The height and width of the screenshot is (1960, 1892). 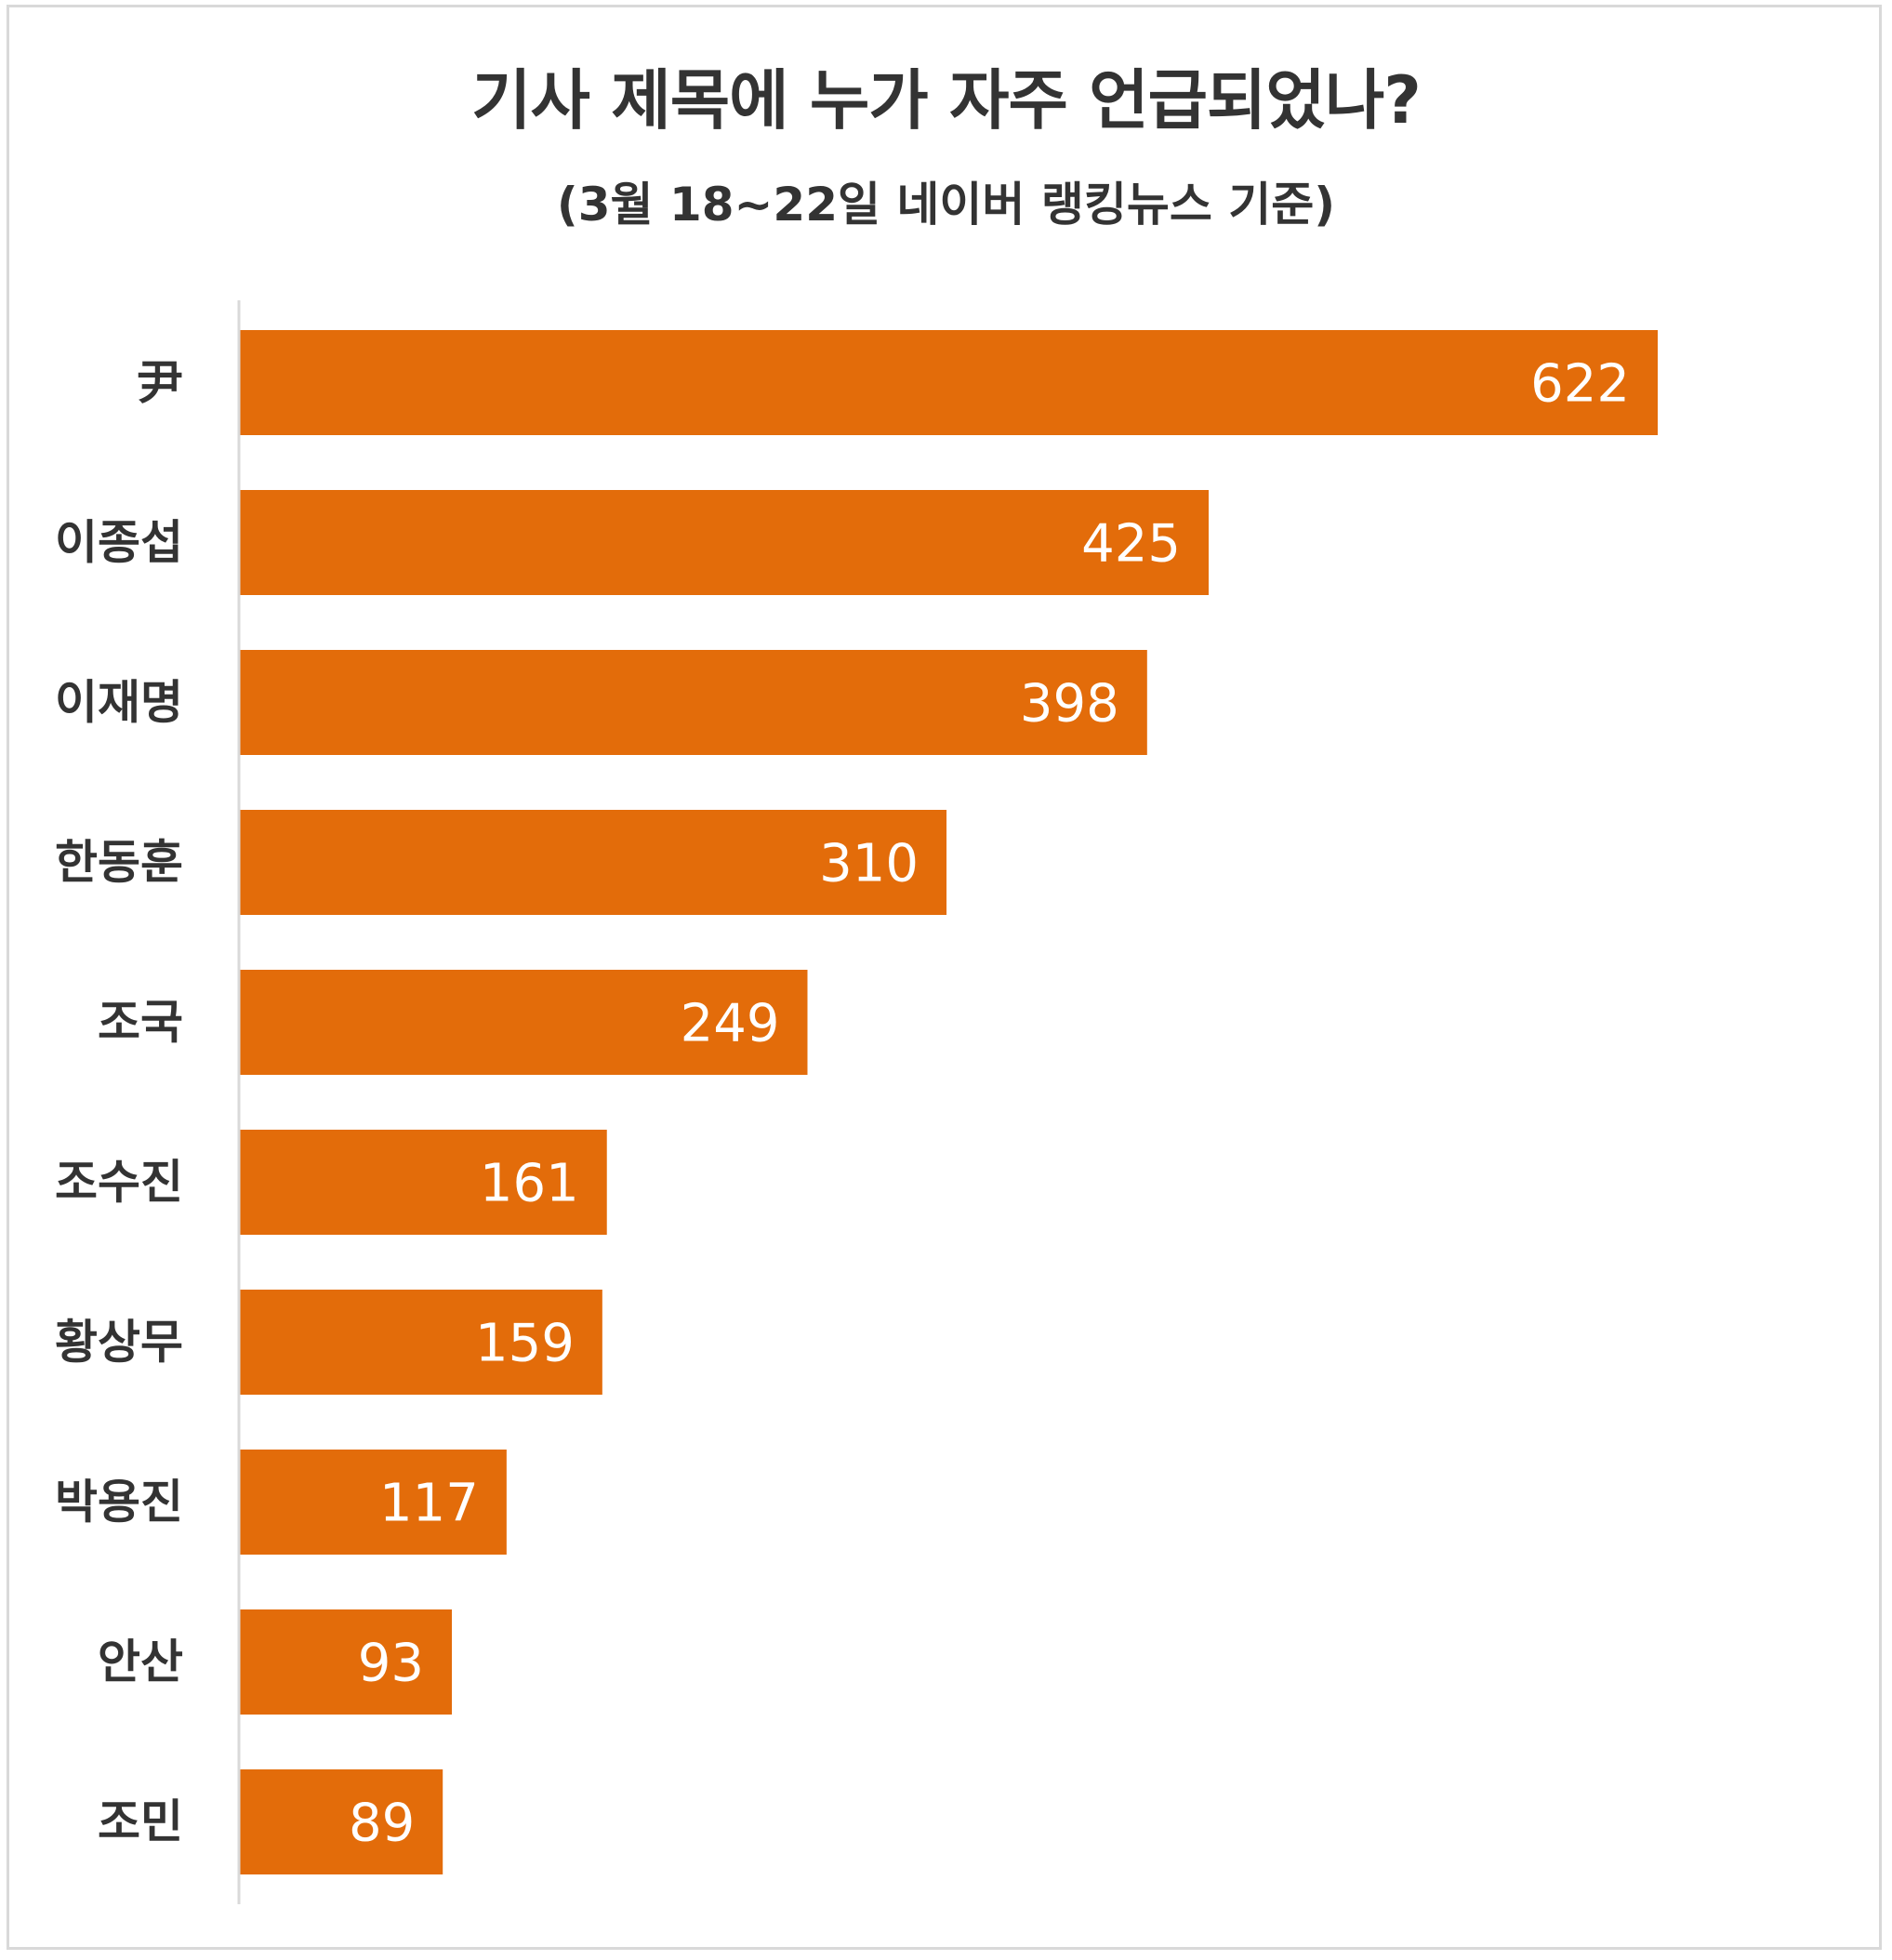 What do you see at coordinates (730, 1024) in the screenshot?
I see `value-label-4: 249` at bounding box center [730, 1024].